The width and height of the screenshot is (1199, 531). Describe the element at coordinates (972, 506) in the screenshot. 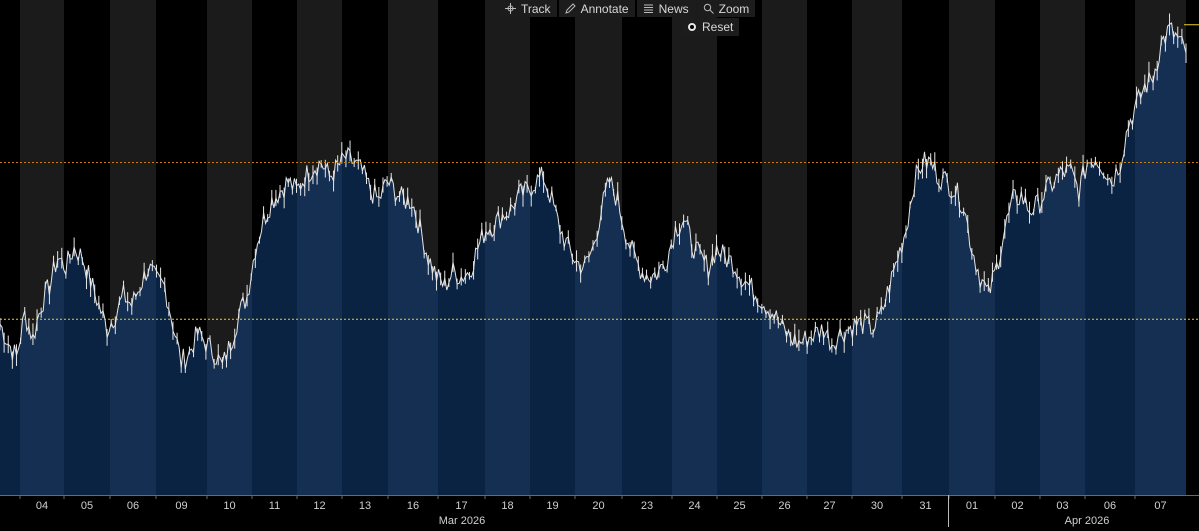

I see `x-tick-label: 01` at that location.